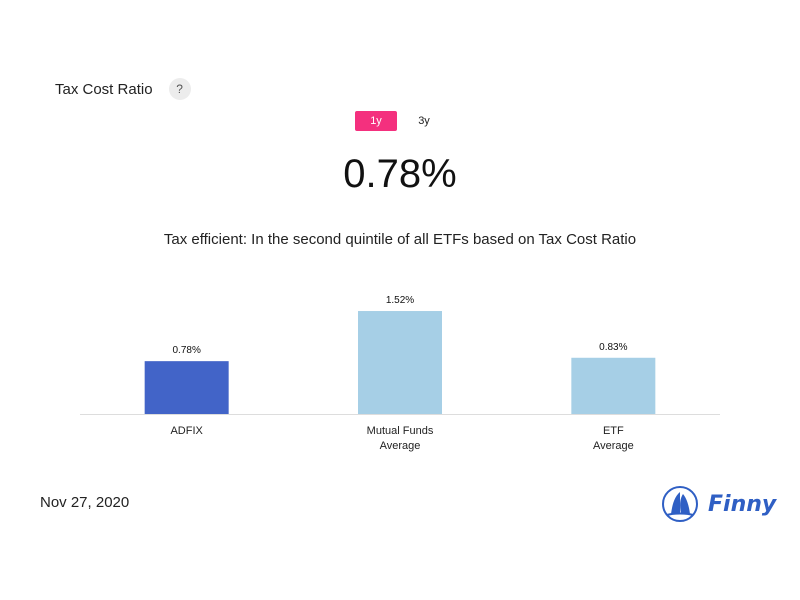 This screenshot has height=600, width=800. I want to click on category-label: Mutual Funds Average, so click(400, 438).